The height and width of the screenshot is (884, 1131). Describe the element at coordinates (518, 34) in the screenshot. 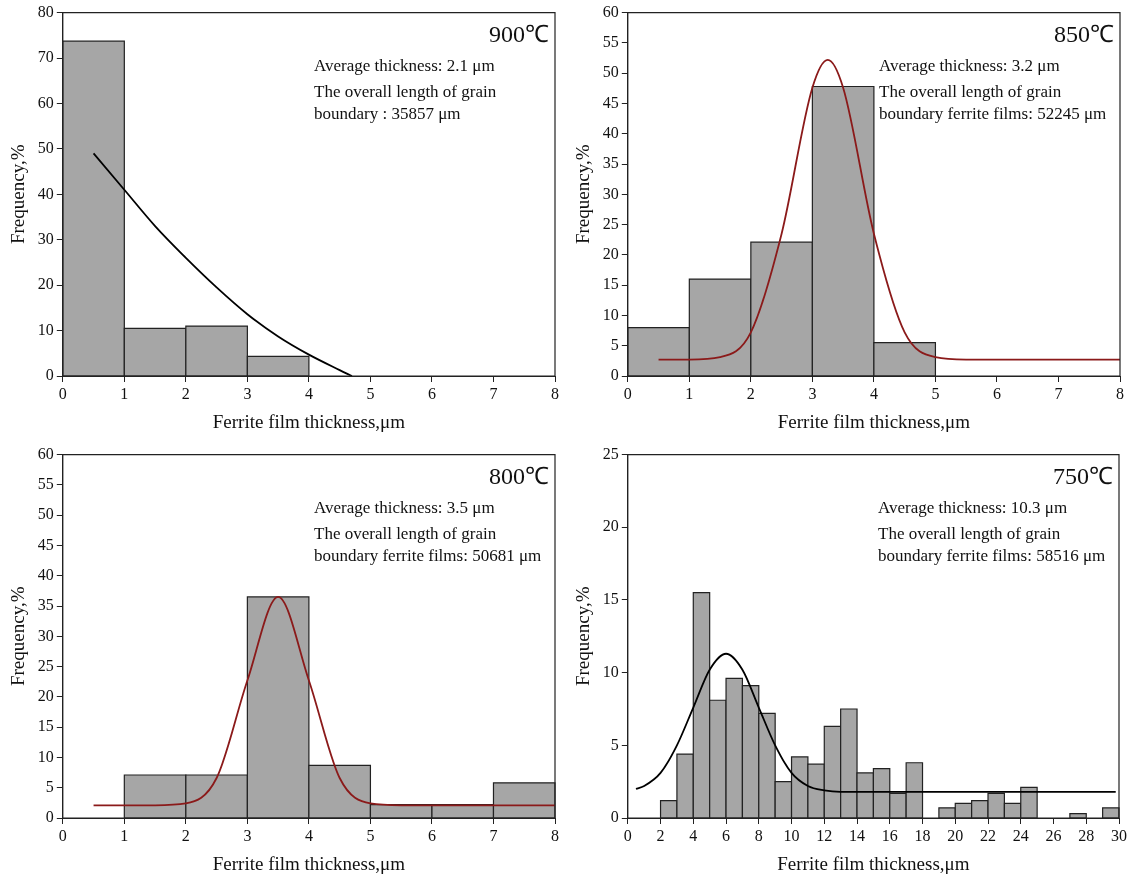

I see `annotation: 900℃` at that location.